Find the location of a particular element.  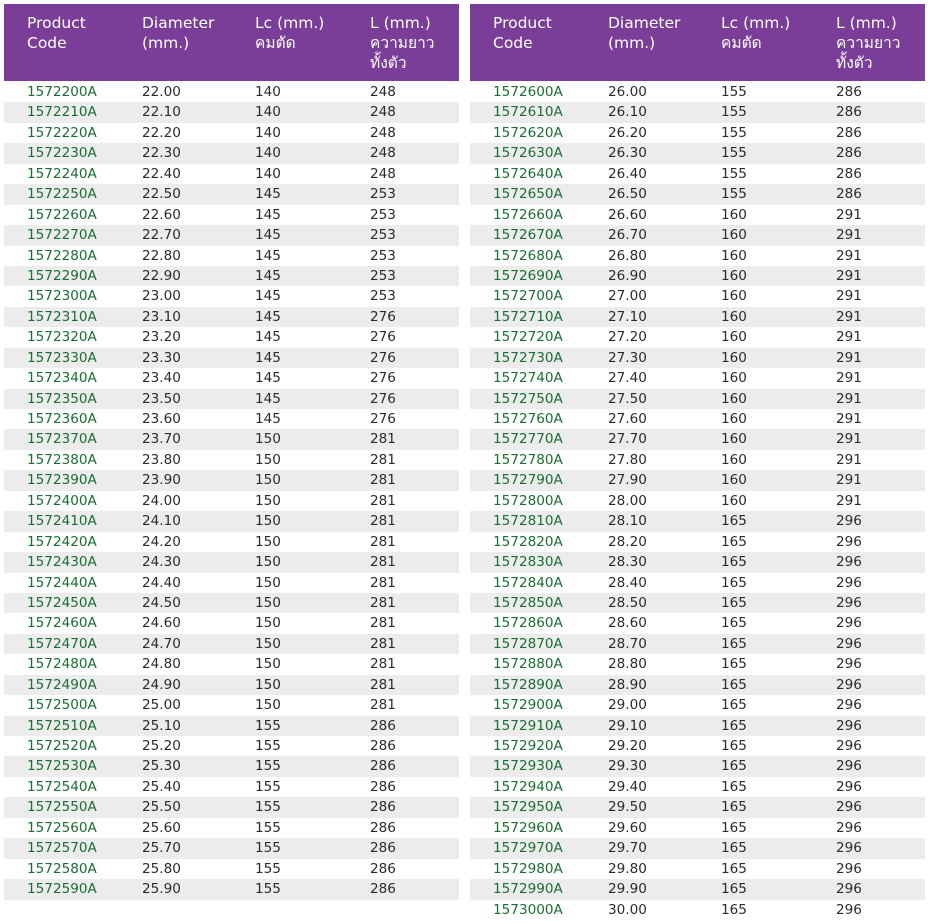

diameter-cell: 23.10 is located at coordinates (161, 316).